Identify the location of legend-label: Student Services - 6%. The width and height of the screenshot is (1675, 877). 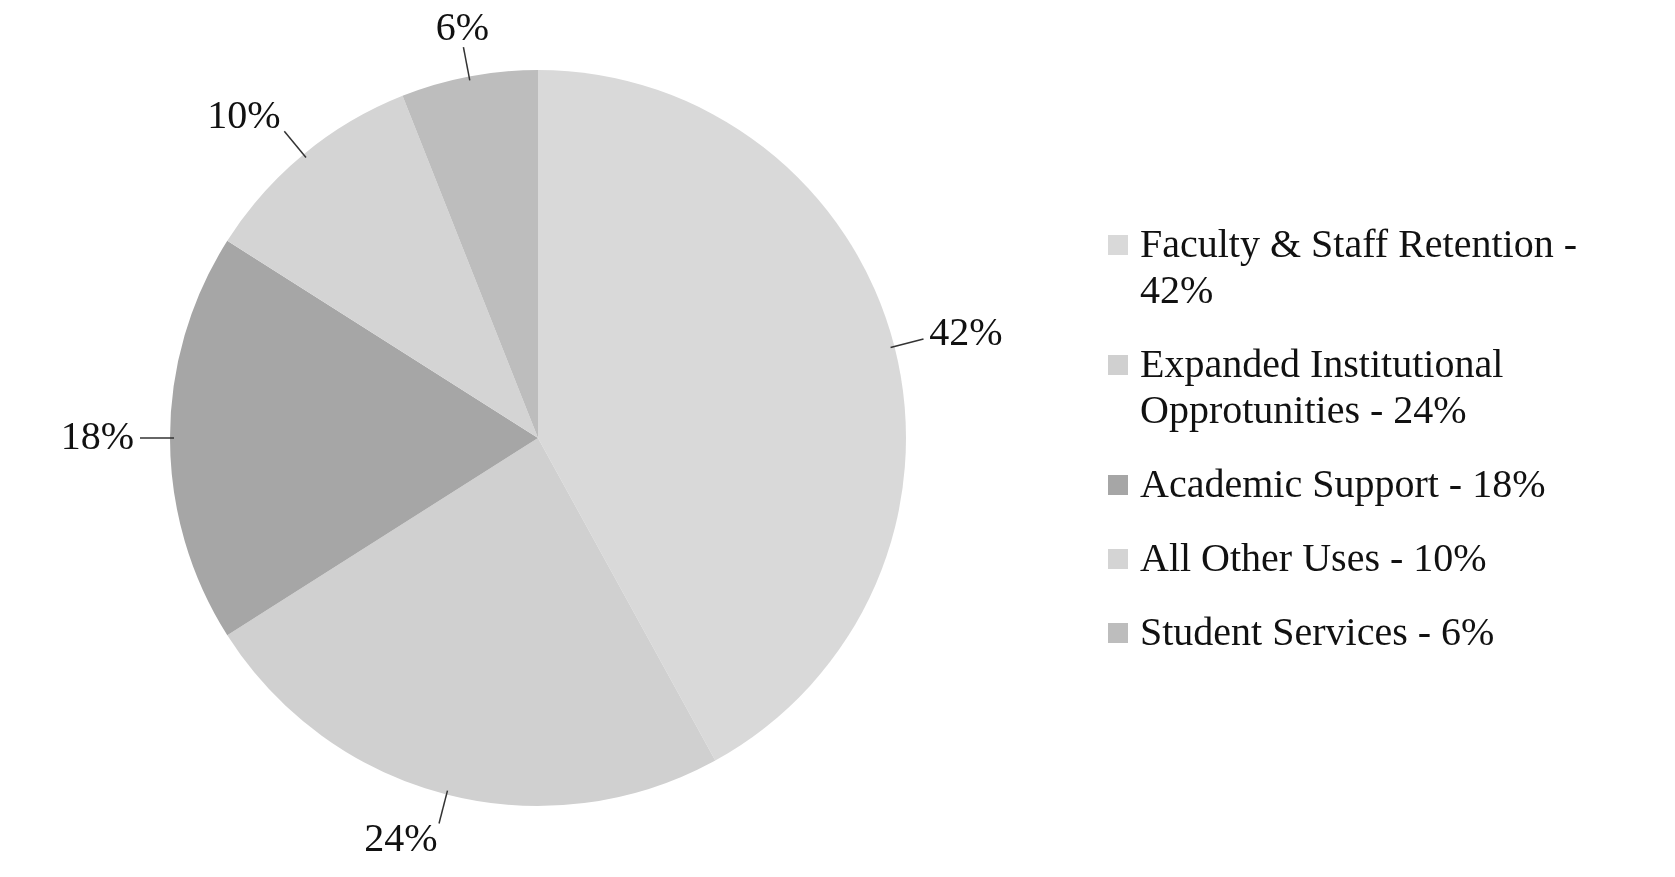
(1317, 632).